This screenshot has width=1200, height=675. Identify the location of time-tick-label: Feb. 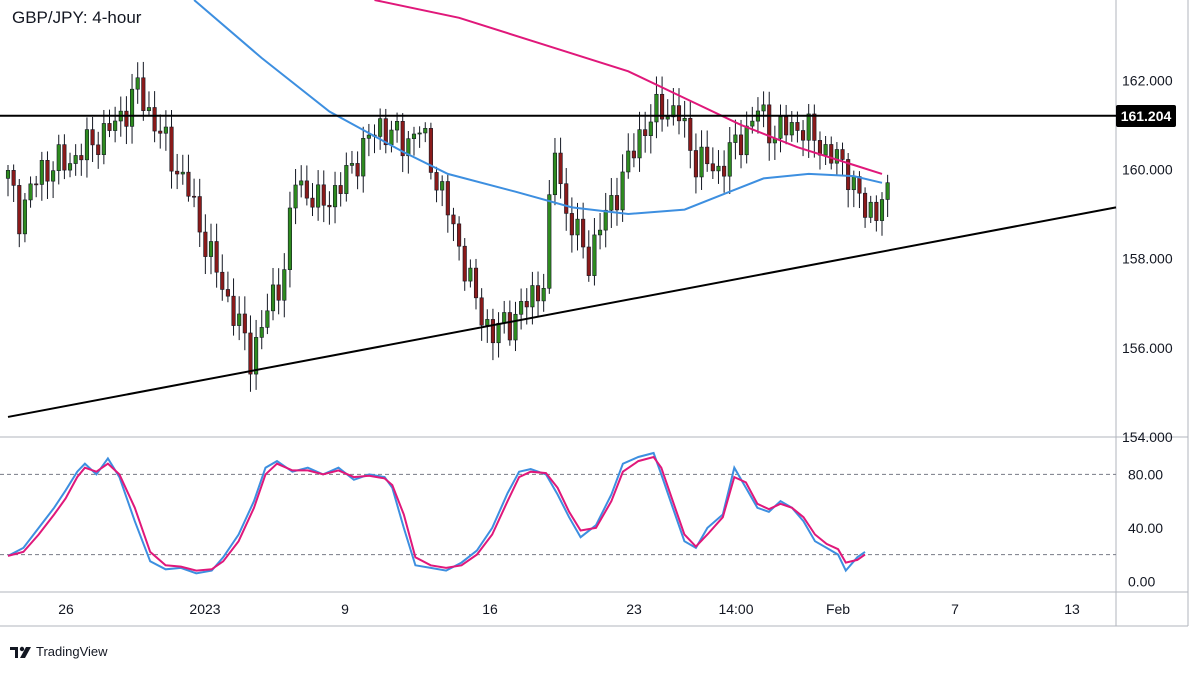
(838, 609).